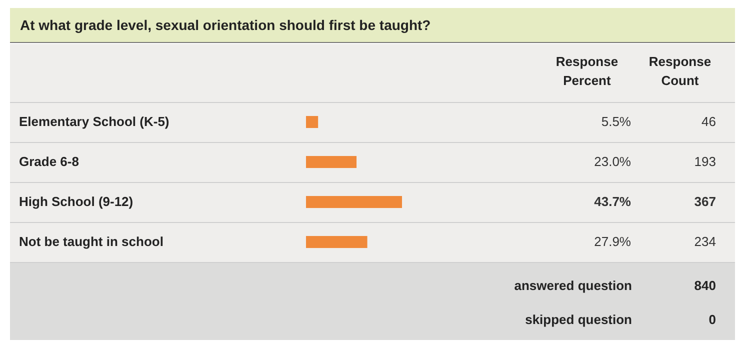  What do you see at coordinates (704, 285) in the screenshot?
I see `text: 840` at bounding box center [704, 285].